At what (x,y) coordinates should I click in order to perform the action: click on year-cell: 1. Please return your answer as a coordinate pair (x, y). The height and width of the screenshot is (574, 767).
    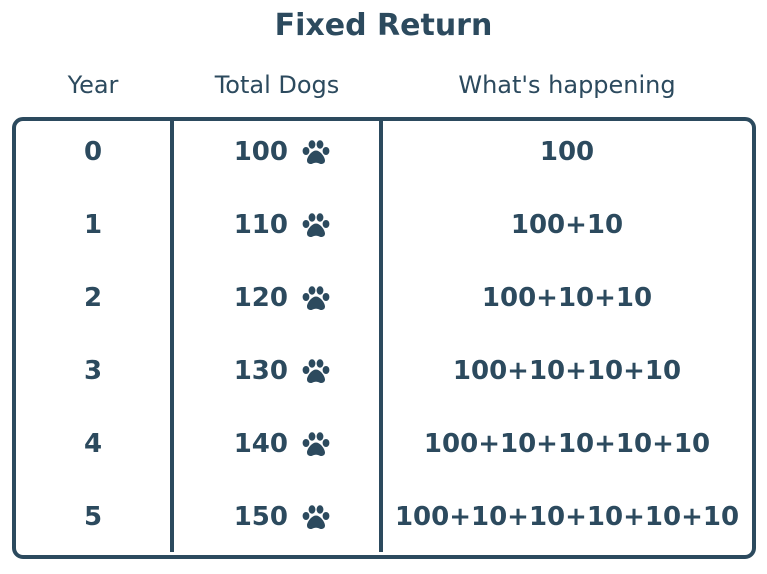
    Looking at the image, I should click on (93, 225).